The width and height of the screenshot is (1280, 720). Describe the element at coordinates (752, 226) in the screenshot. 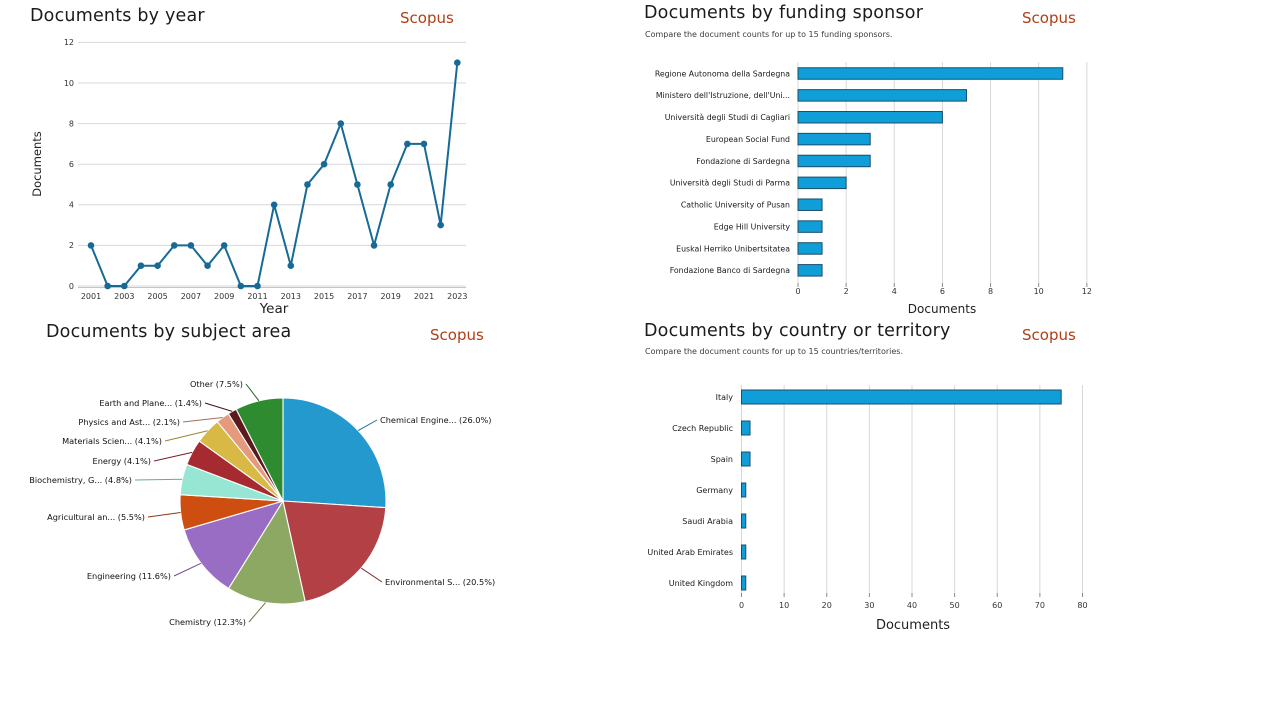

I see `category-label: Edge Hill University` at that location.